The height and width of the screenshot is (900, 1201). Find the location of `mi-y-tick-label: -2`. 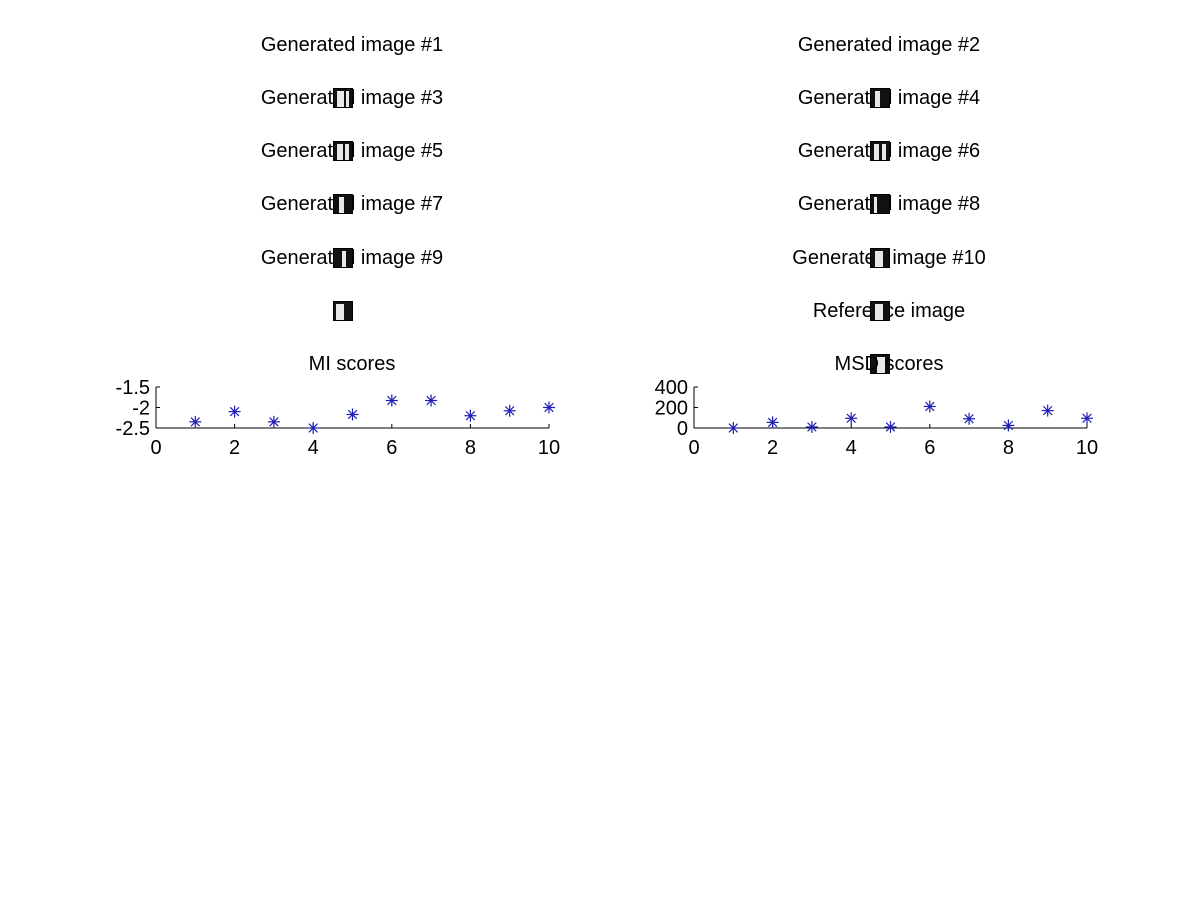

mi-y-tick-label: -2 is located at coordinates (141, 409).